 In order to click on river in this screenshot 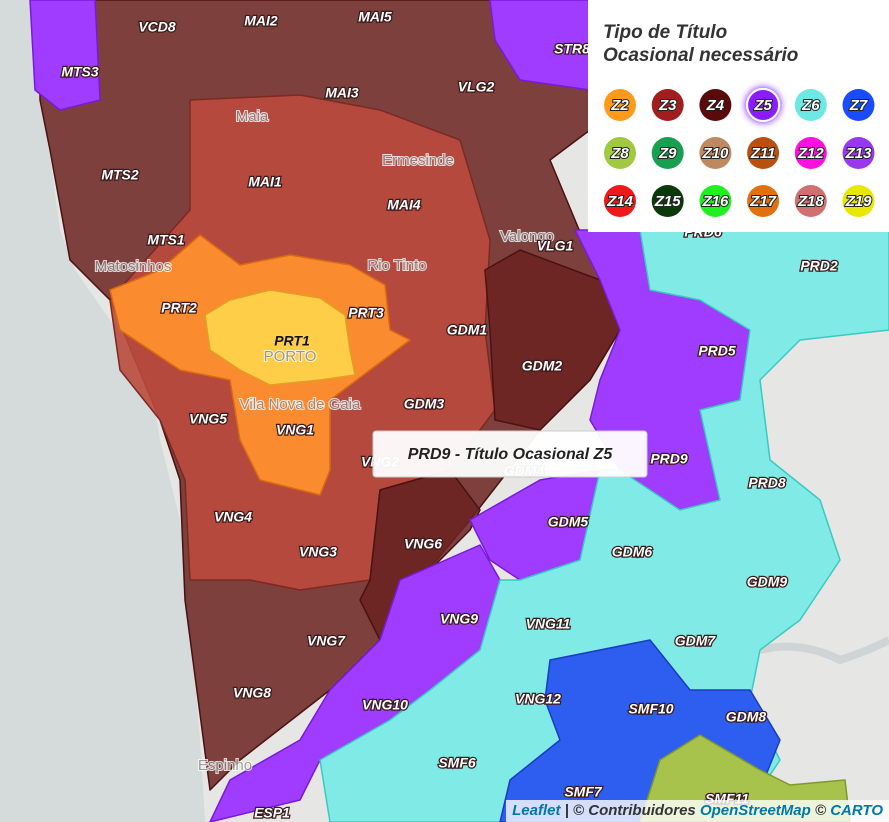, I will do `click(824, 650)`.